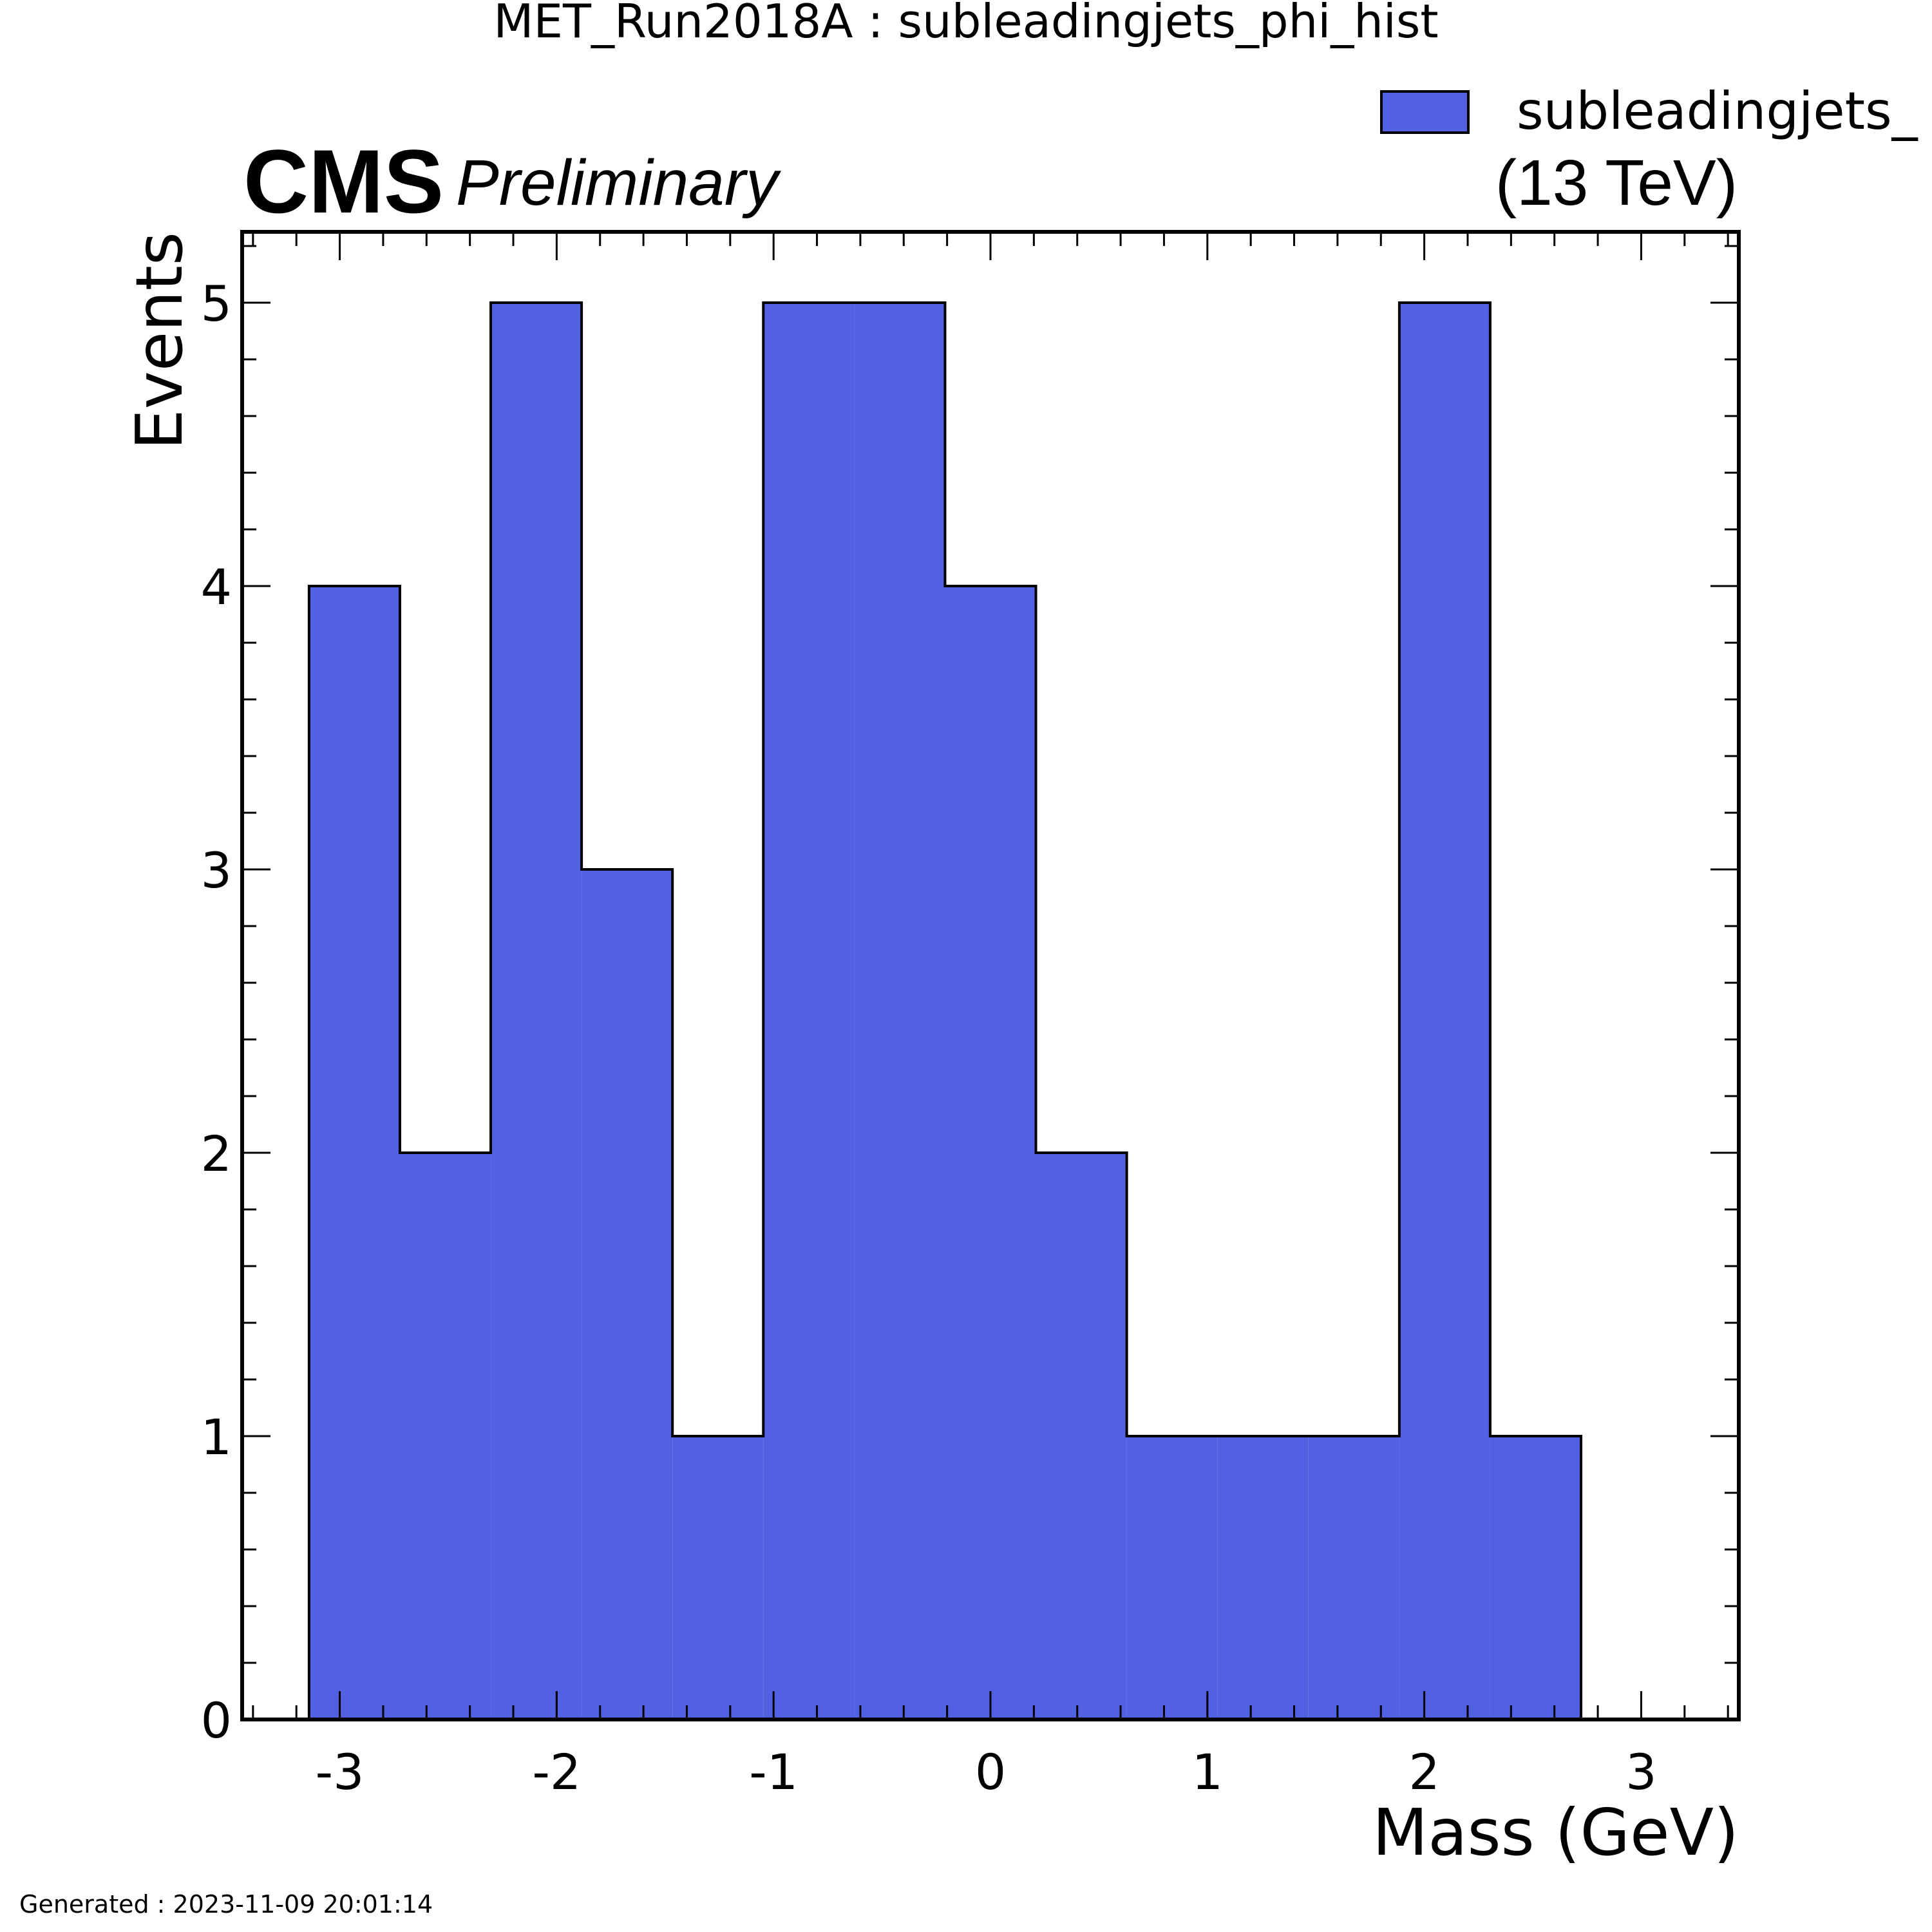 The height and width of the screenshot is (1932, 1932). Describe the element at coordinates (343, 182) in the screenshot. I see `experiment-label: CMS` at that location.